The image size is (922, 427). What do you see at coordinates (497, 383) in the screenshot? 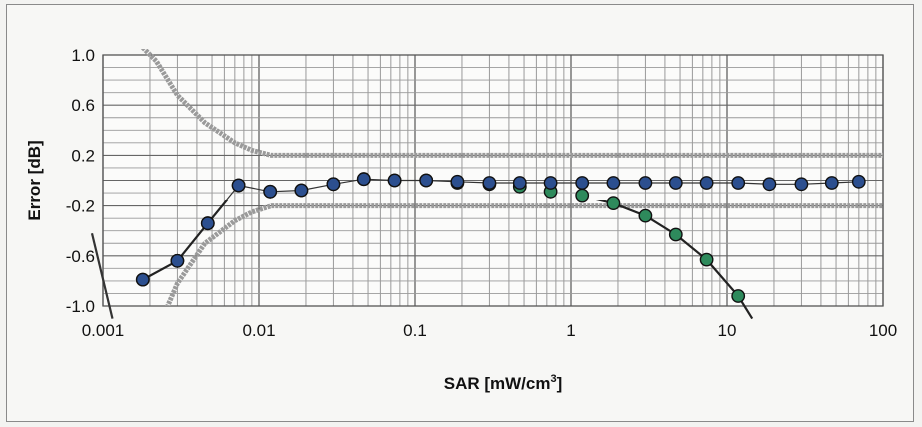
I see `x-axis-title-text: SAR [mW/cm` at bounding box center [497, 383].